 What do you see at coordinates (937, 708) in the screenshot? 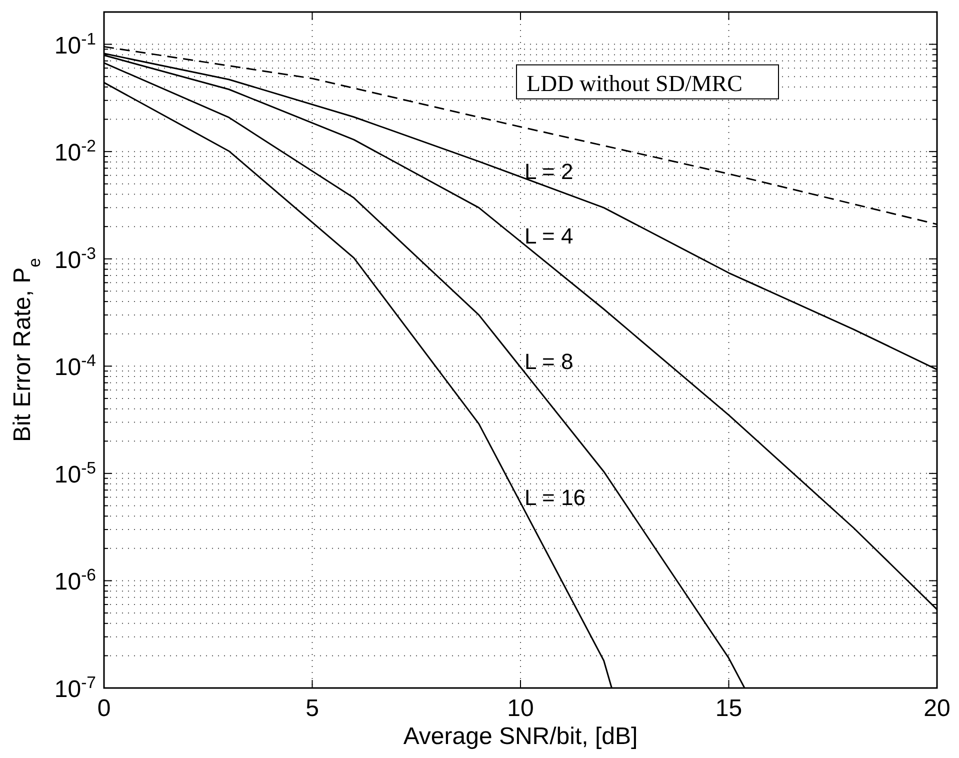
I see `x-tick-label: 20` at bounding box center [937, 708].